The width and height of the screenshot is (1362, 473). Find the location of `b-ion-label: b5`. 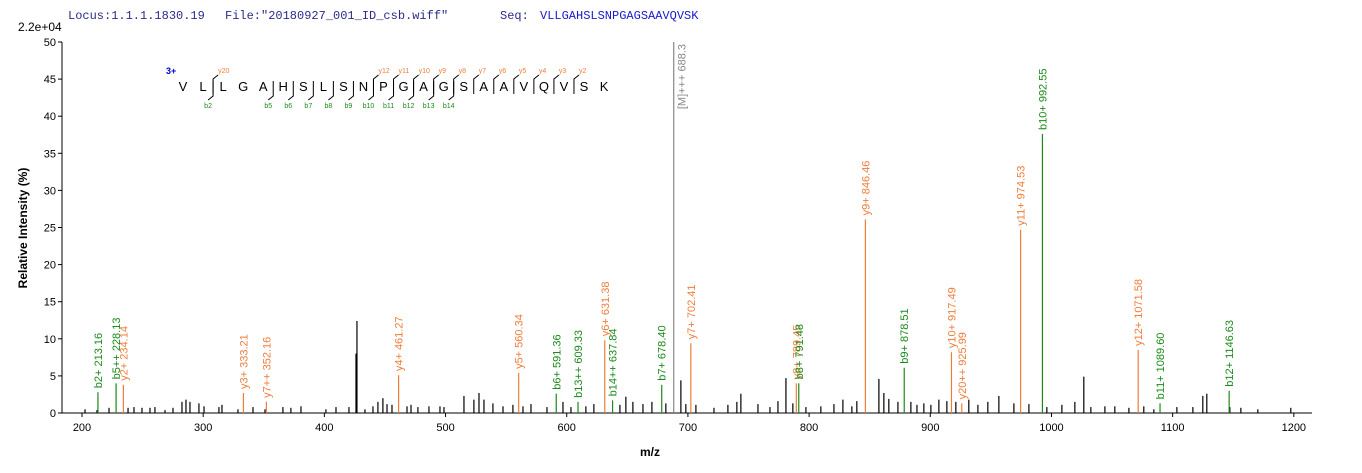

b-ion-label: b5 is located at coordinates (268, 106).